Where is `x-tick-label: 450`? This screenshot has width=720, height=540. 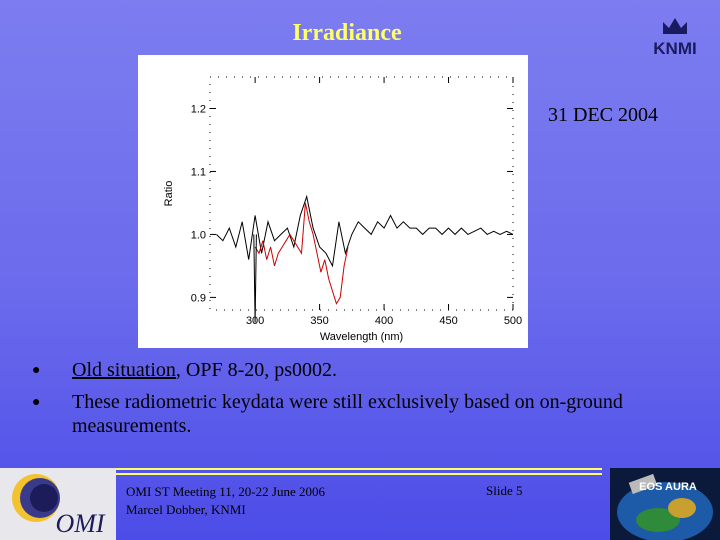
x-tick-label: 450 is located at coordinates (448, 321).